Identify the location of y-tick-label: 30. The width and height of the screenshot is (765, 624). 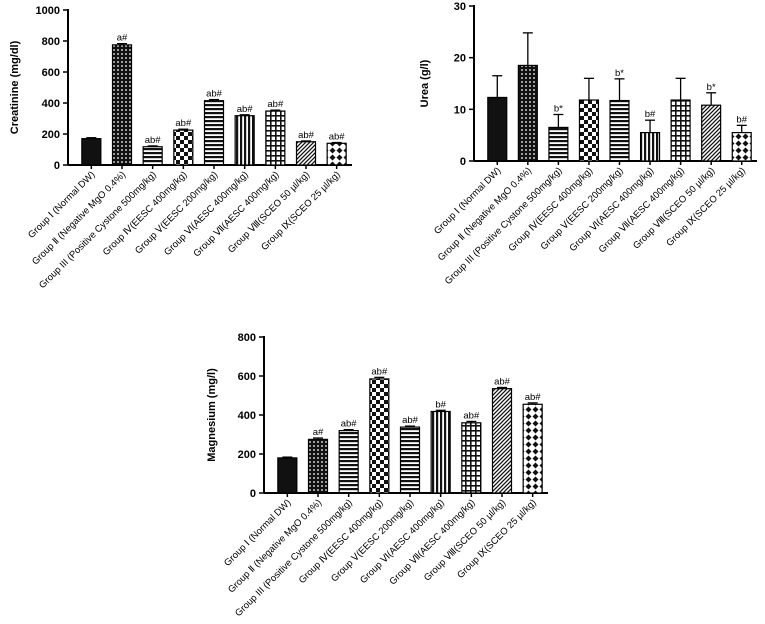
(460, 7).